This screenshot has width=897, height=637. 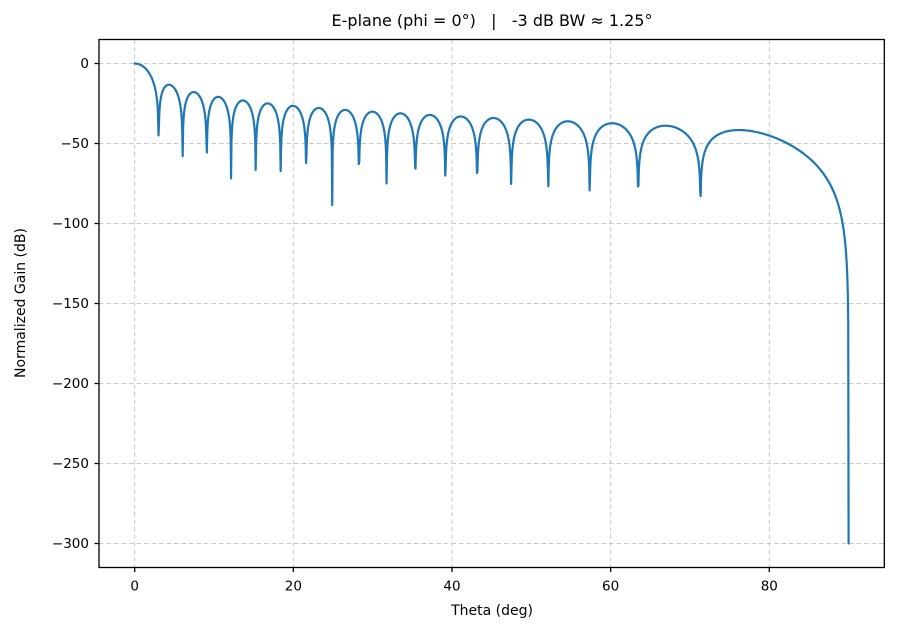 What do you see at coordinates (70, 544) in the screenshot?
I see `y-tick-label: −300` at bounding box center [70, 544].